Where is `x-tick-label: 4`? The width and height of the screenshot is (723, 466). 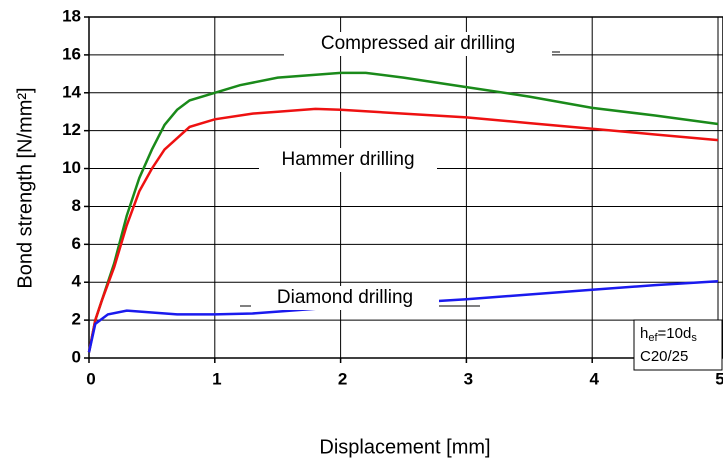 x-tick-label: 4 is located at coordinates (594, 378).